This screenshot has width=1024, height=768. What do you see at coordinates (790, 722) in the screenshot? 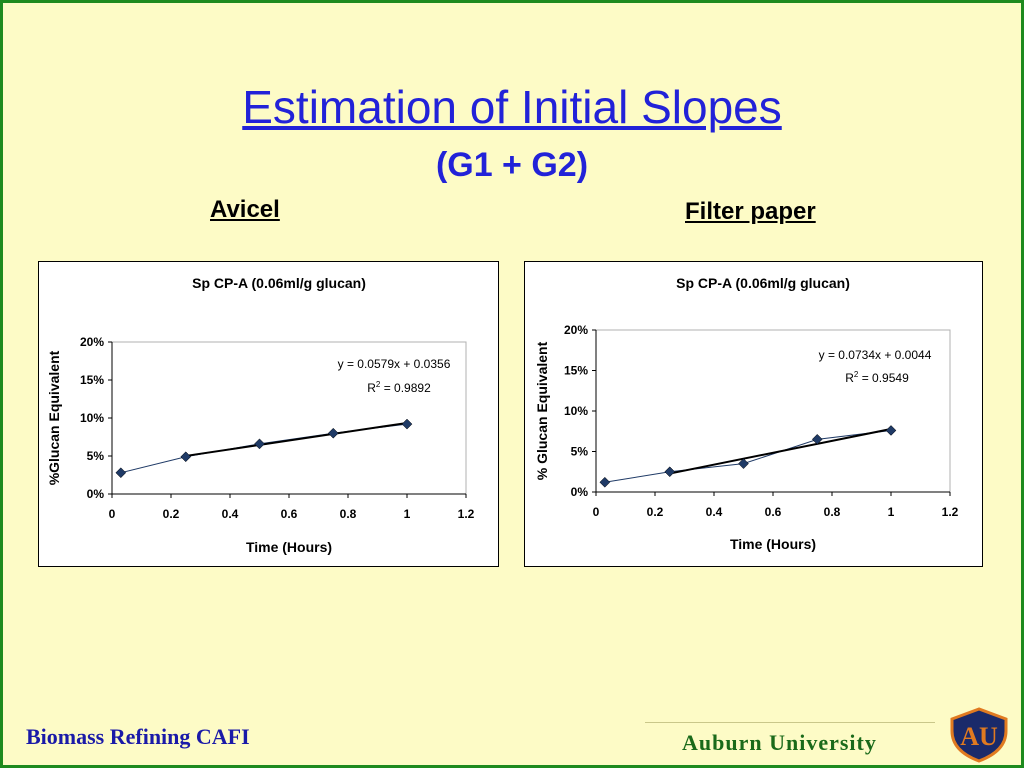
I see `footer-divider` at bounding box center [790, 722].